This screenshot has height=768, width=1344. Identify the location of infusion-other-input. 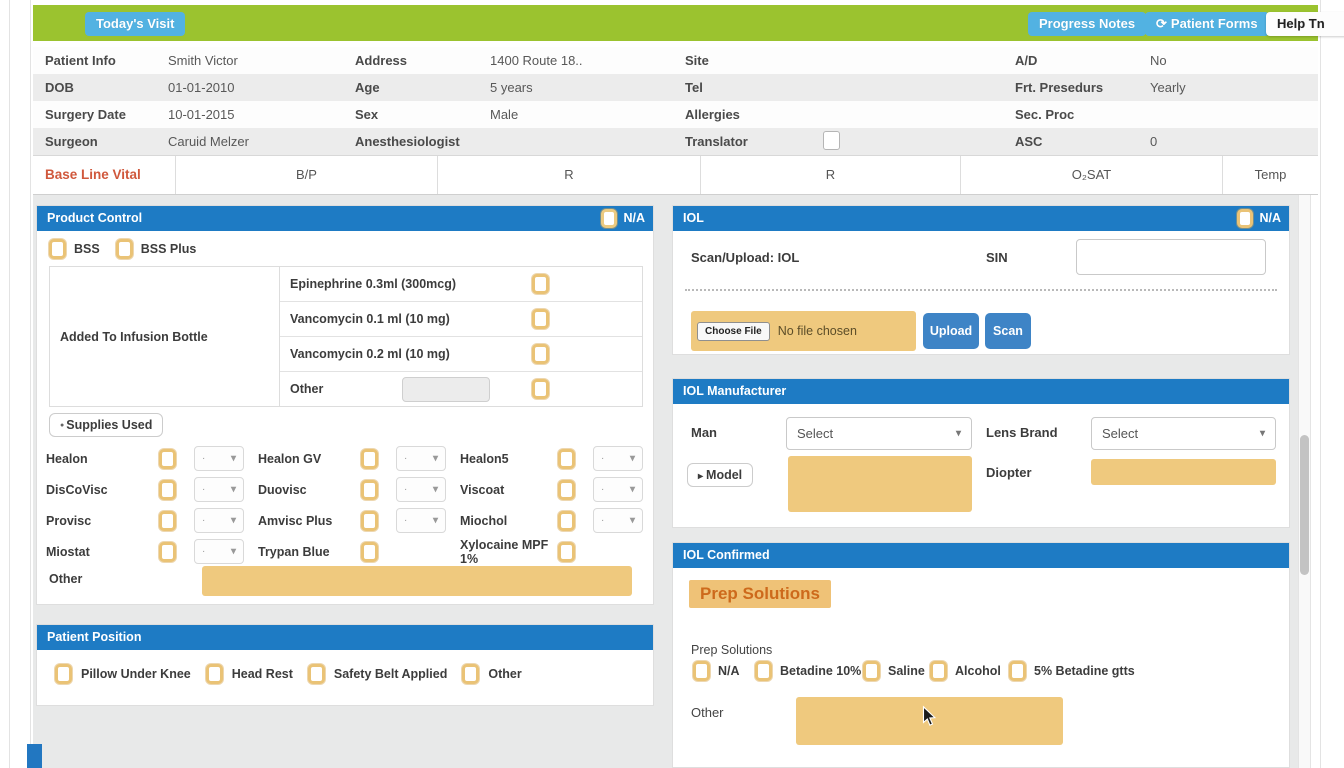
(446, 389).